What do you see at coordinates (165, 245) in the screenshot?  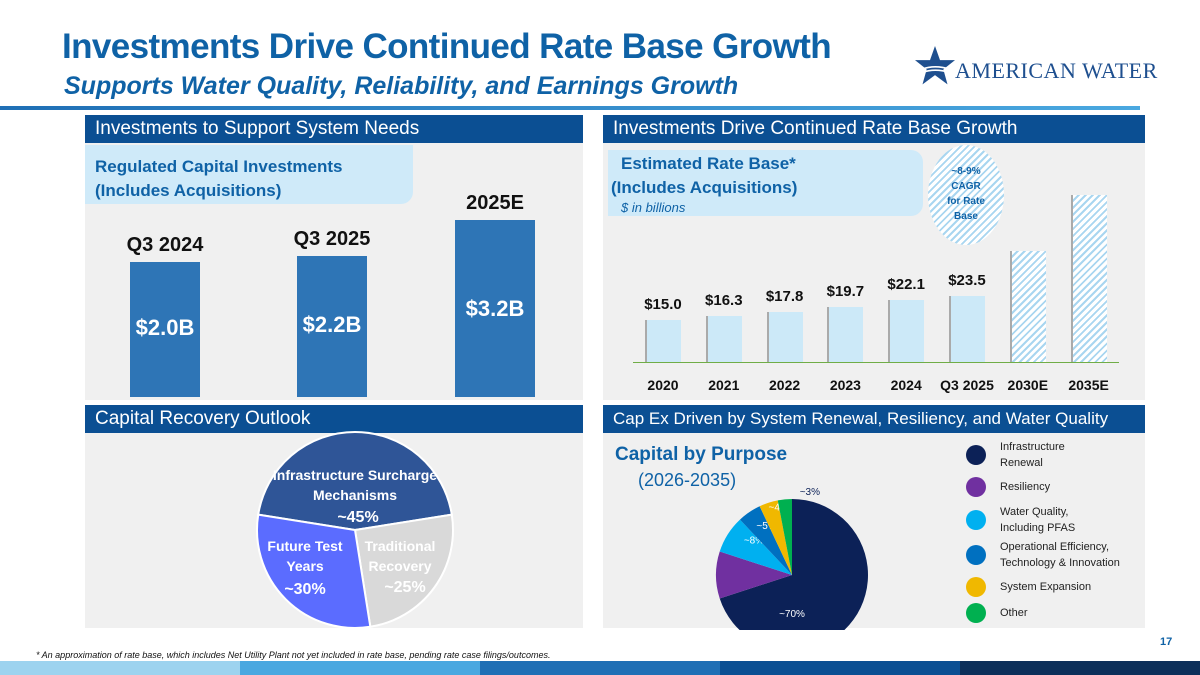 I see `bar-category-label: Q3 2024` at bounding box center [165, 245].